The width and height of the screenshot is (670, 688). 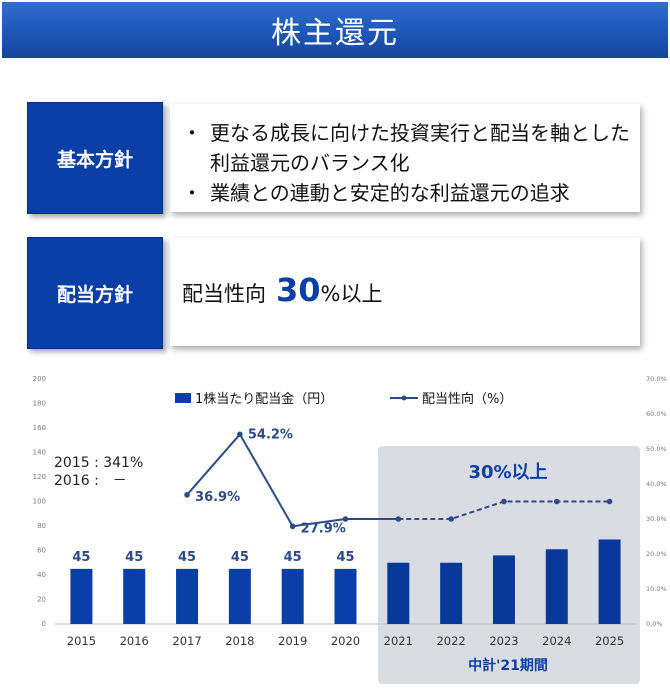 I want to click on bar-2018, so click(x=239, y=596).